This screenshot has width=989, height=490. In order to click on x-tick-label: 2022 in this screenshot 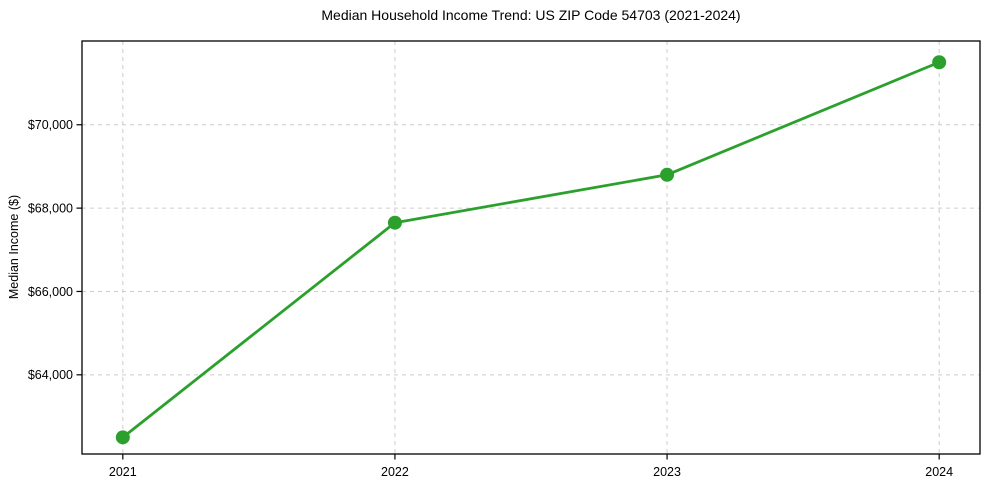, I will do `click(395, 472)`.